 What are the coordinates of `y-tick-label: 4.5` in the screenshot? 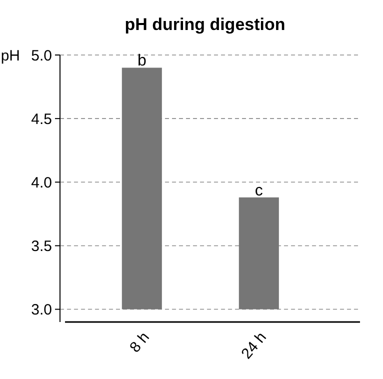 It's located at (41, 119).